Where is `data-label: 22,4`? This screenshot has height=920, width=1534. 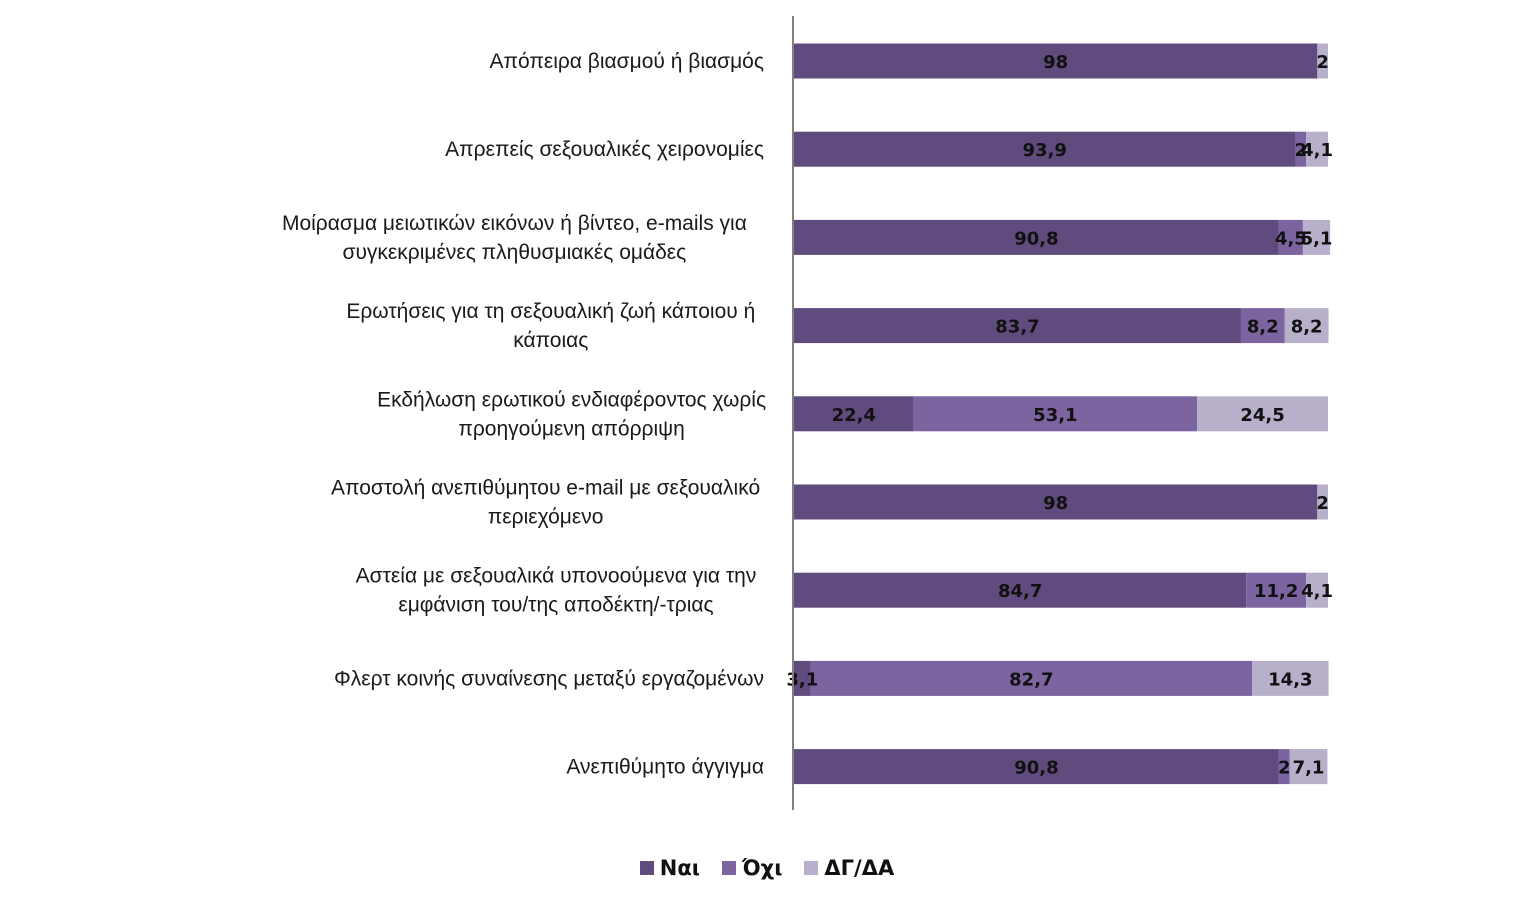 data-label: 22,4 is located at coordinates (854, 415).